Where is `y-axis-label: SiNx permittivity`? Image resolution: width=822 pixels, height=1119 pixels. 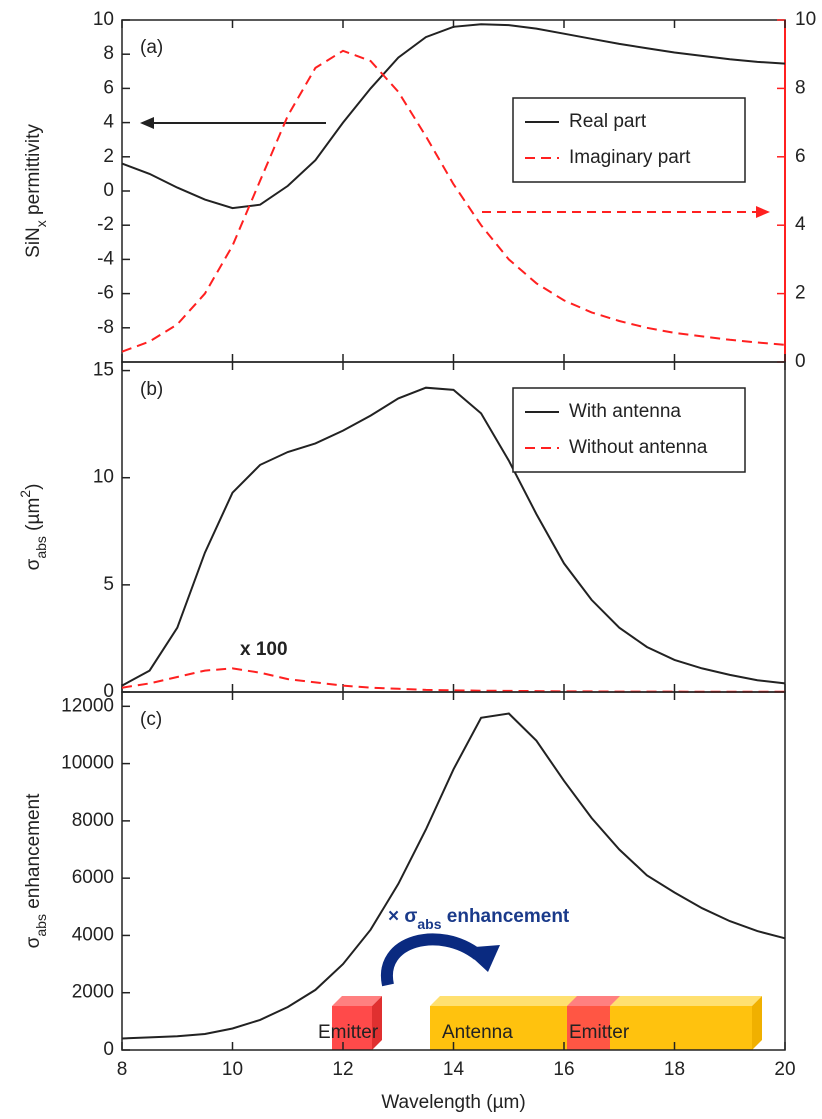 y-axis-label: SiNx permittivity is located at coordinates (36, 191).